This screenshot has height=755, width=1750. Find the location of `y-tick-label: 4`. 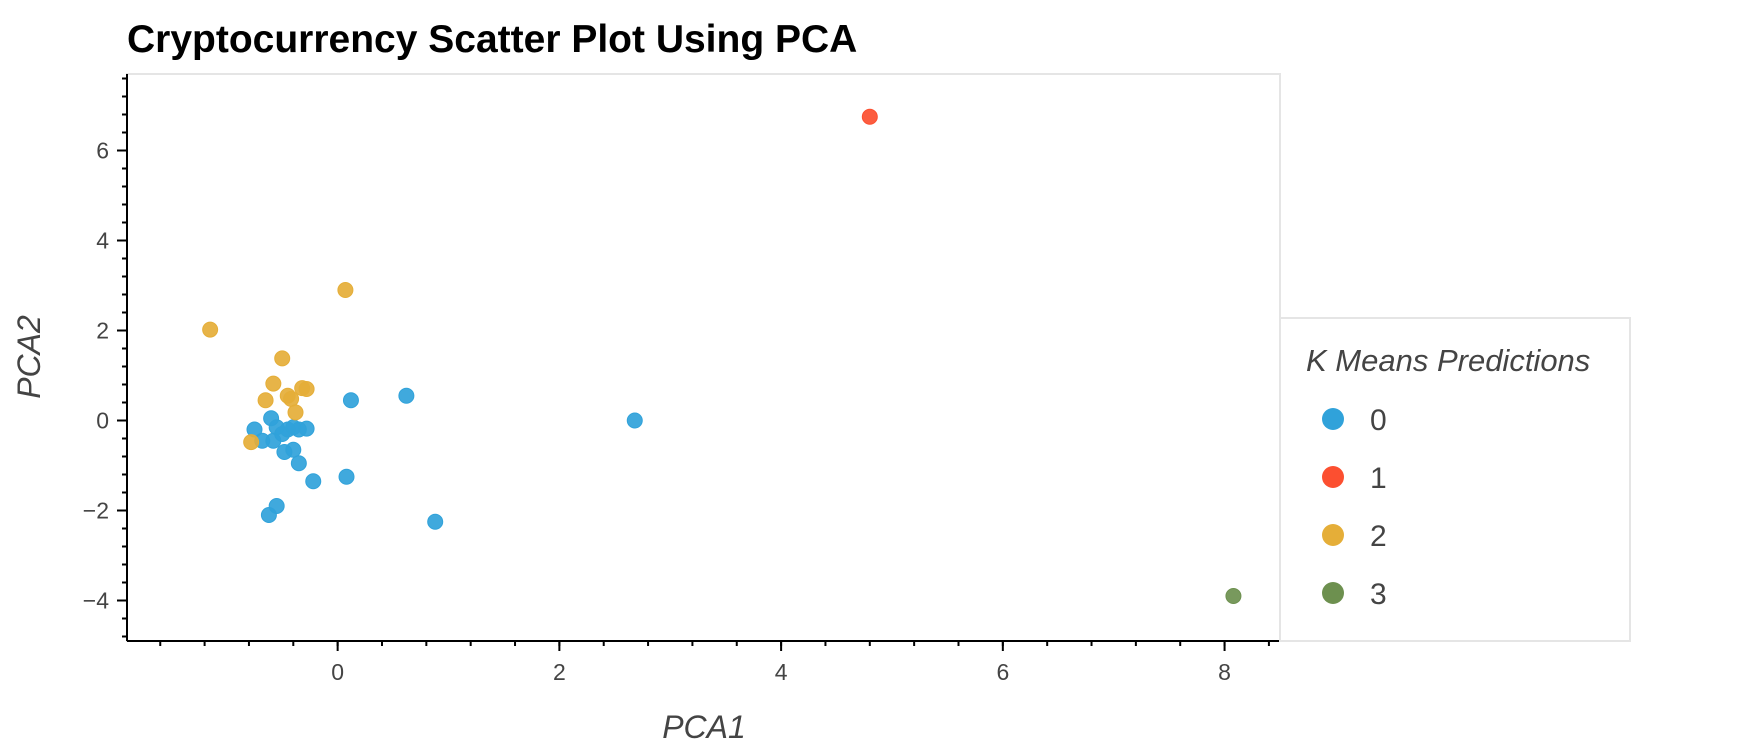

y-tick-label: 4 is located at coordinates (102, 241).